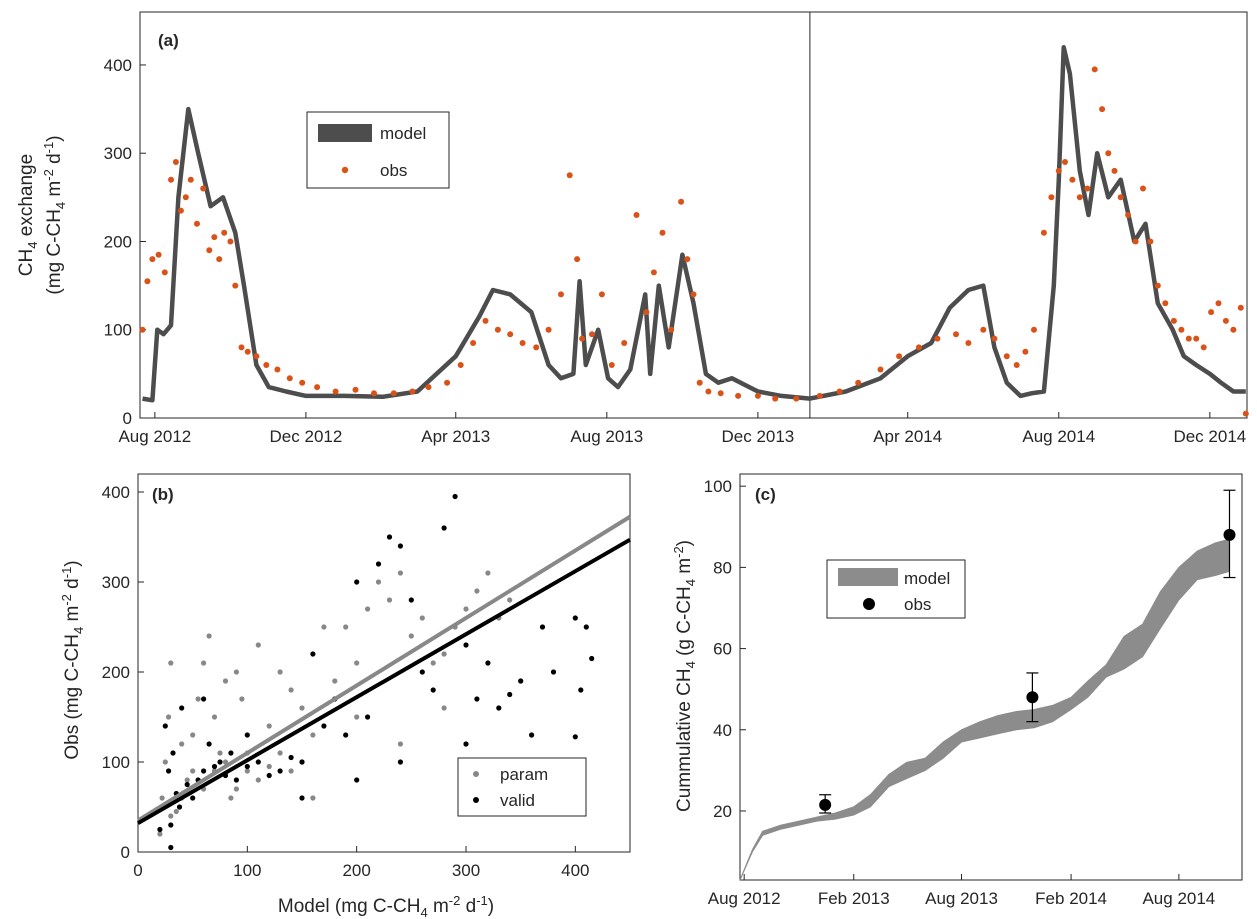 The image size is (1257, 919). I want to click on x-tick-label: Dec 2013, so click(757, 436).